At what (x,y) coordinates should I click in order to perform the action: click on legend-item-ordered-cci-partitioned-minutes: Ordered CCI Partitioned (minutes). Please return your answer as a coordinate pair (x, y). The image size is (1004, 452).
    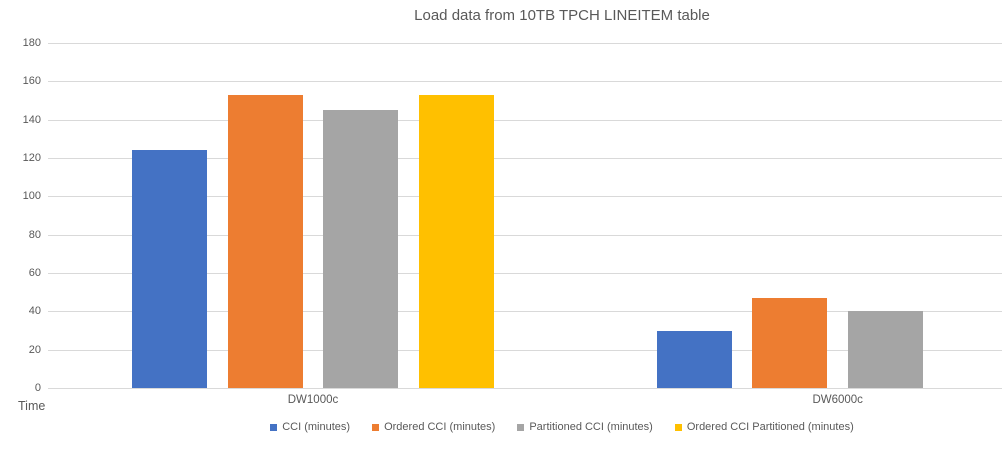
    Looking at the image, I should click on (764, 427).